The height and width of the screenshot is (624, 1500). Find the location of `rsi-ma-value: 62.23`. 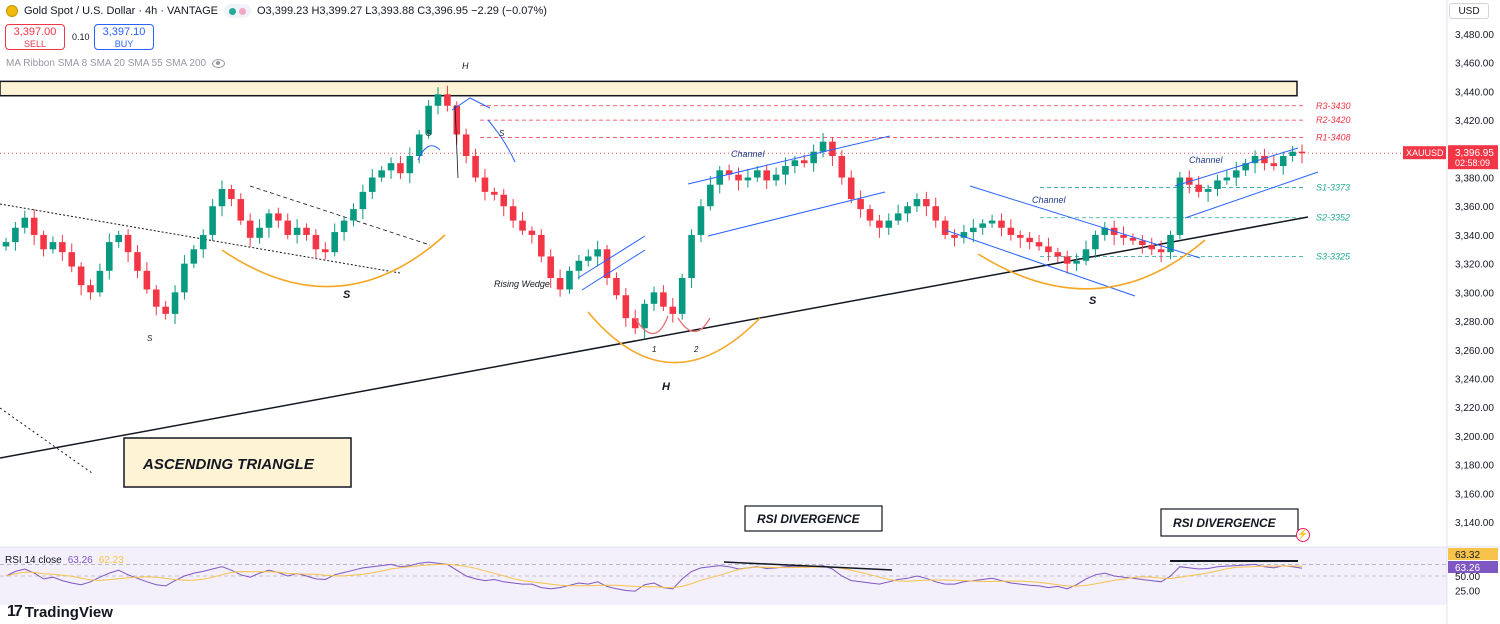

rsi-ma-value: 62.23 is located at coordinates (111, 560).